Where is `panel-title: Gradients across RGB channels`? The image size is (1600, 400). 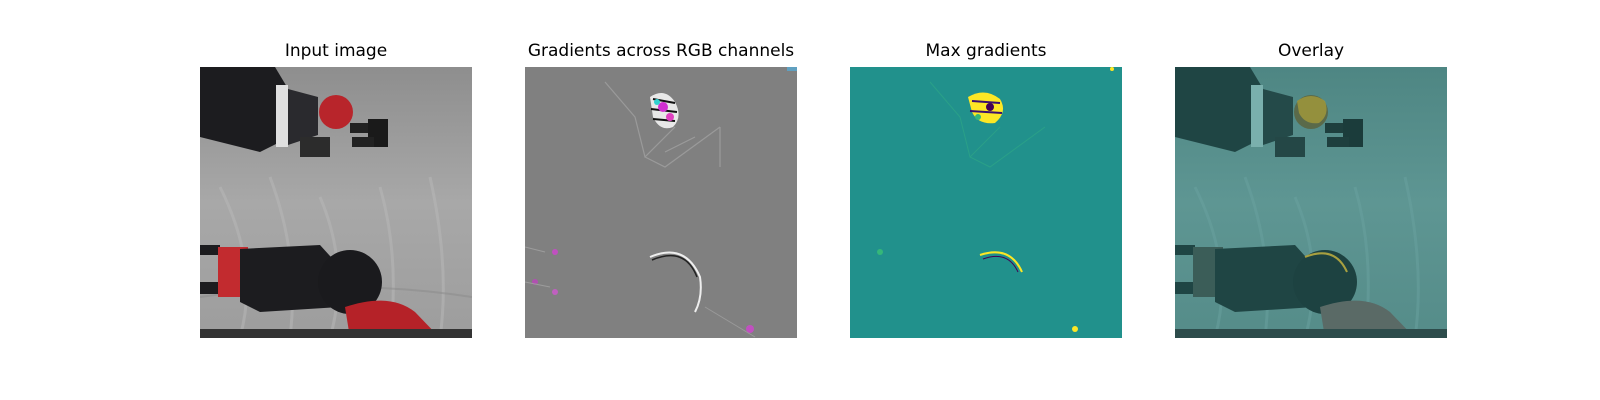
panel-title: Gradients across RGB channels is located at coordinates (661, 51).